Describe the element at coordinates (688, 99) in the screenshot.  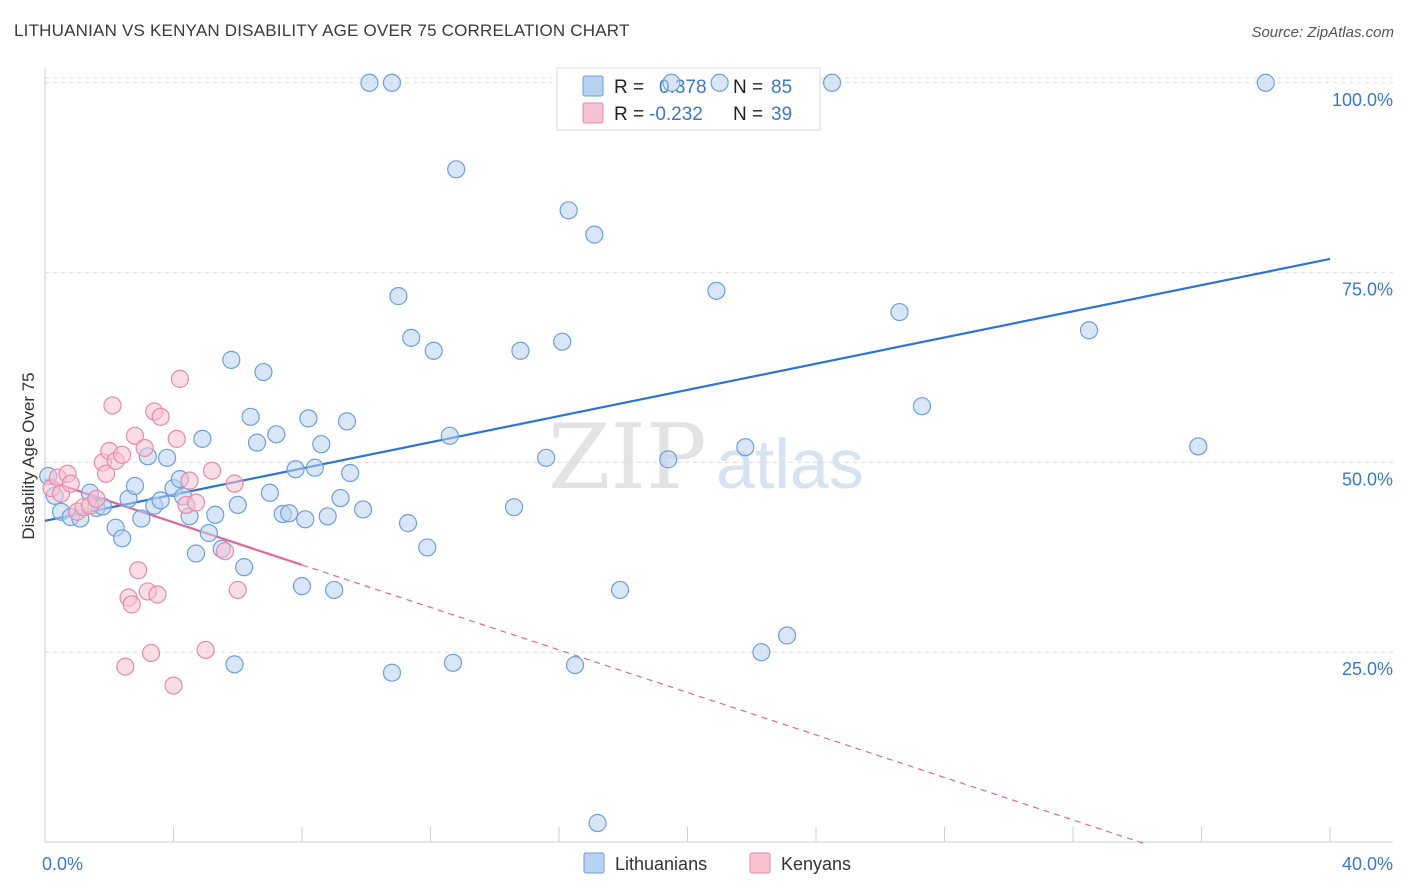
I see `correlation-legend: R = 0.378 N = 85 R = -0.232 N = 39` at that location.